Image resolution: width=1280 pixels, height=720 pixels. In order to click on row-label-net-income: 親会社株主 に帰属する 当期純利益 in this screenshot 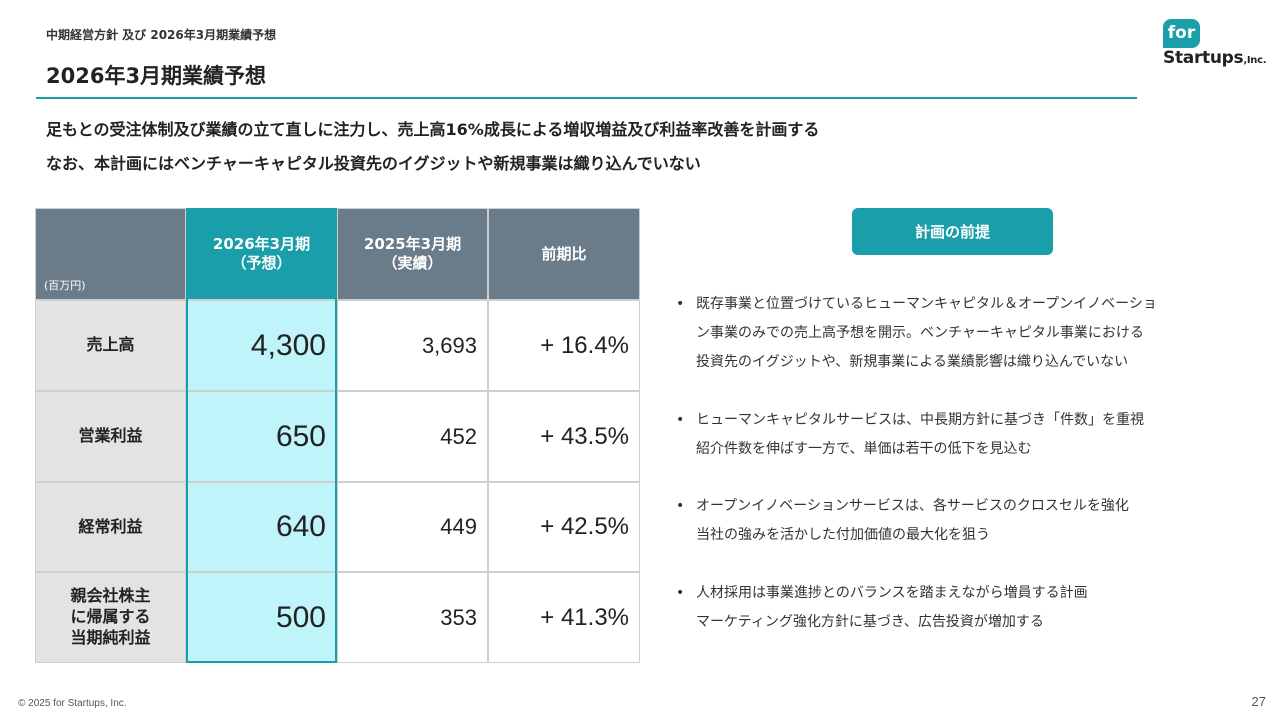, I will do `click(110, 617)`.